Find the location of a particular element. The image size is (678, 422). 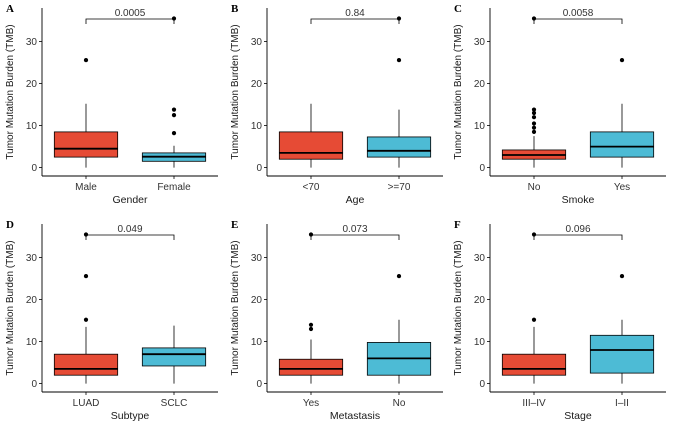

x-axis-label: Stage is located at coordinates (578, 416).